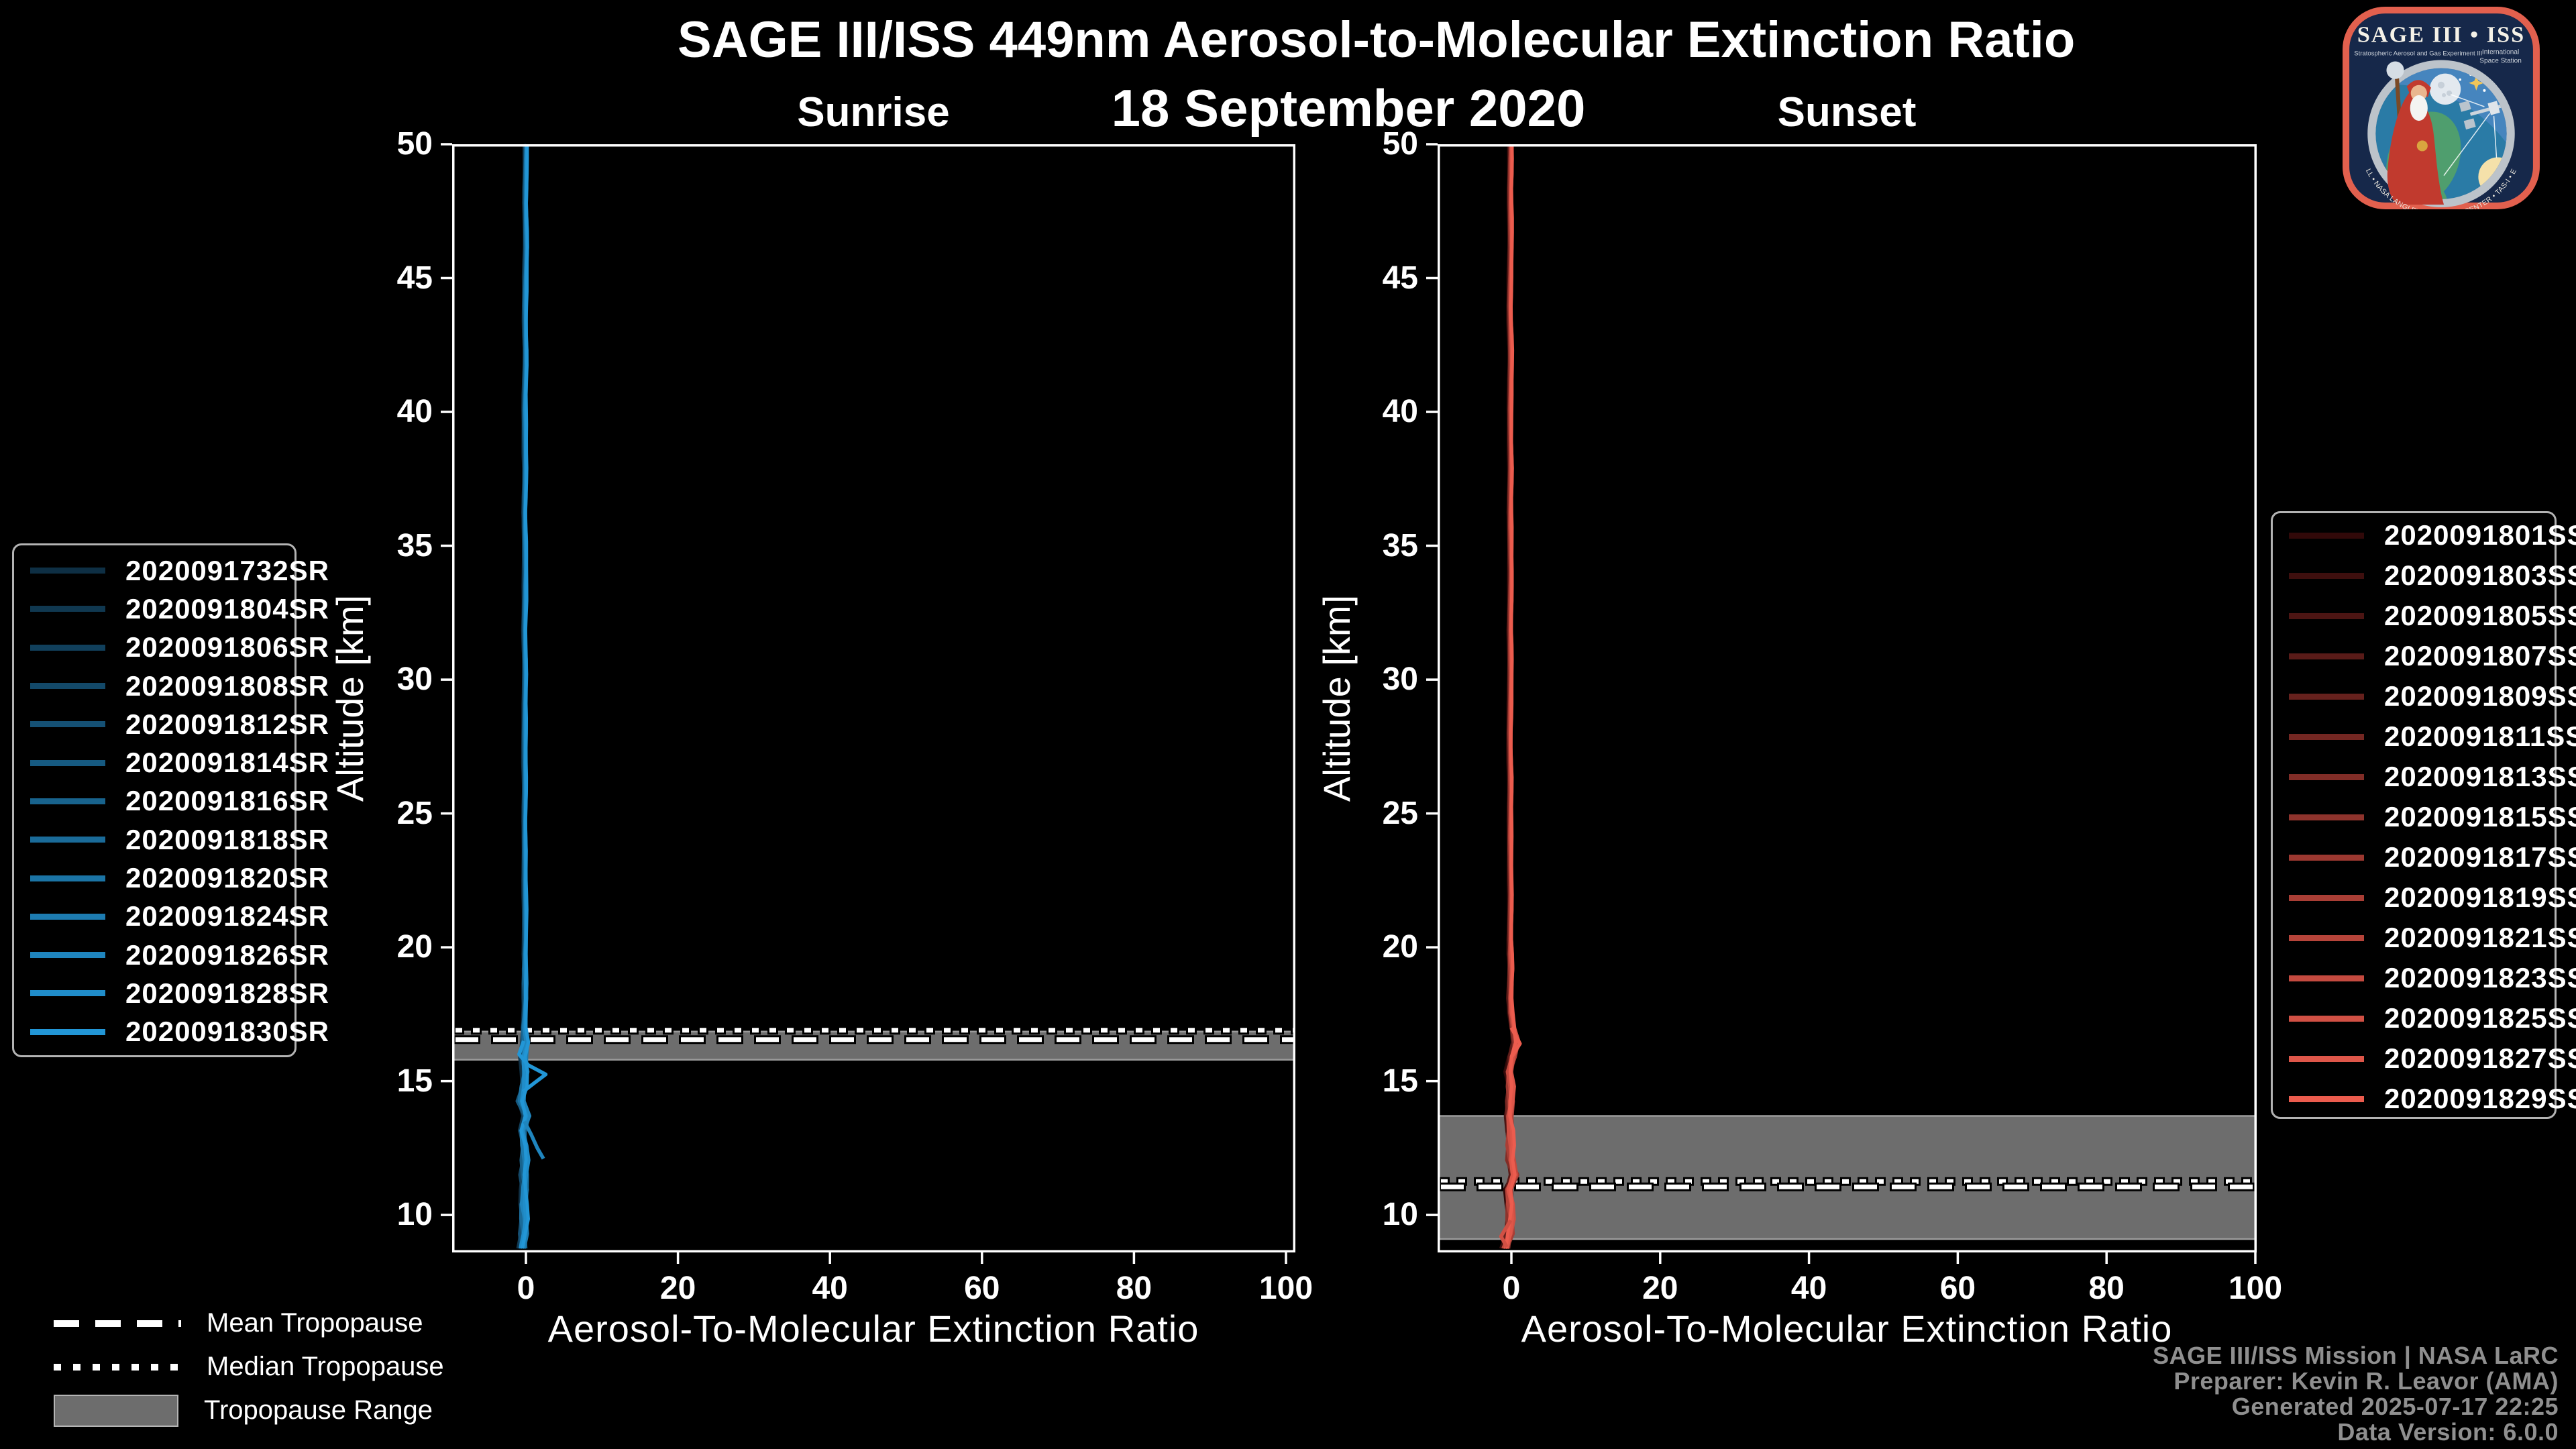 The height and width of the screenshot is (1449, 2576). Describe the element at coordinates (2480, 978) in the screenshot. I see `legend-item-label: 2020091823SS` at that location.